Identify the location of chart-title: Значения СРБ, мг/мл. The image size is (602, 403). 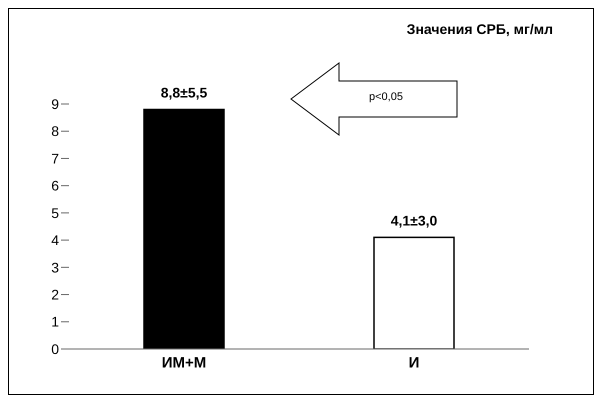
(479, 29).